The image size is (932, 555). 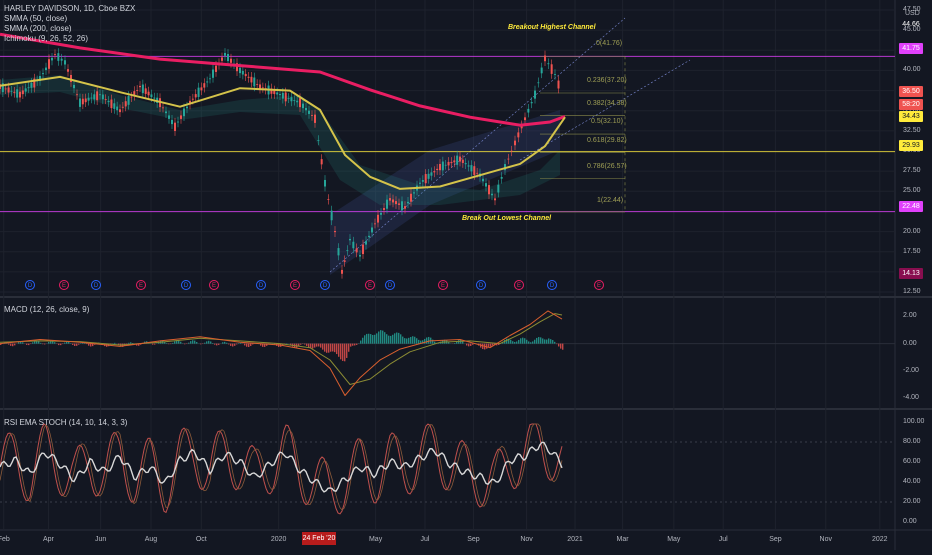 What do you see at coordinates (375, 539) in the screenshot?
I see `x-tick-label: May` at bounding box center [375, 539].